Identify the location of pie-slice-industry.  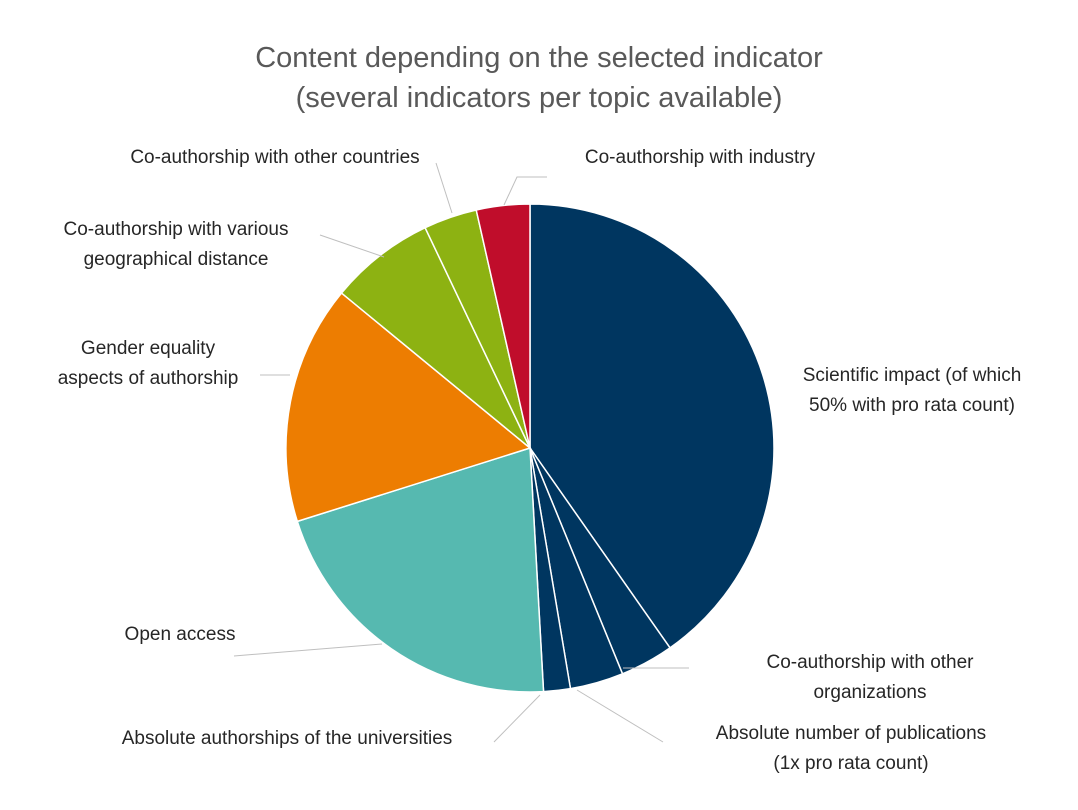
(503, 326).